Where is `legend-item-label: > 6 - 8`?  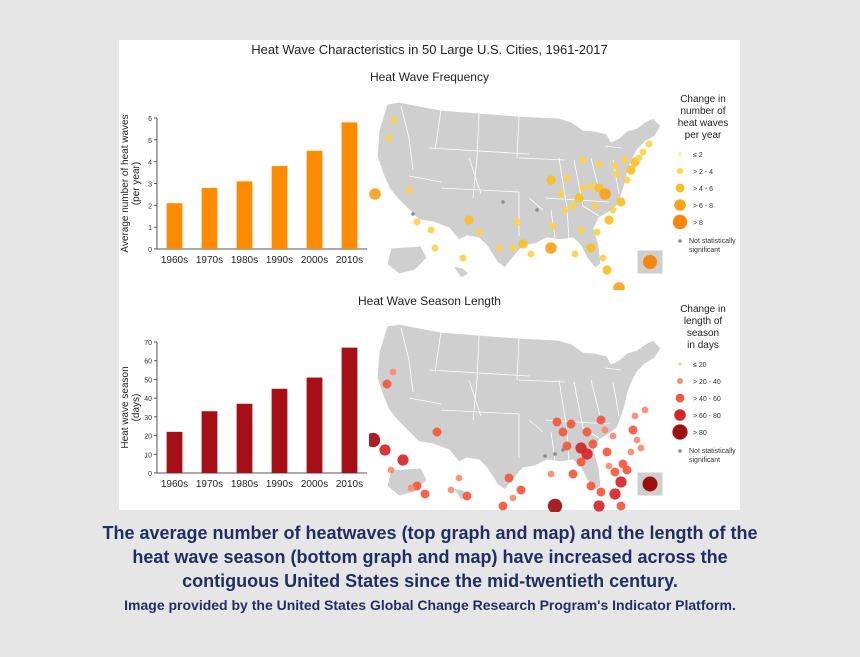
legend-item-label: > 6 - 8 is located at coordinates (703, 206).